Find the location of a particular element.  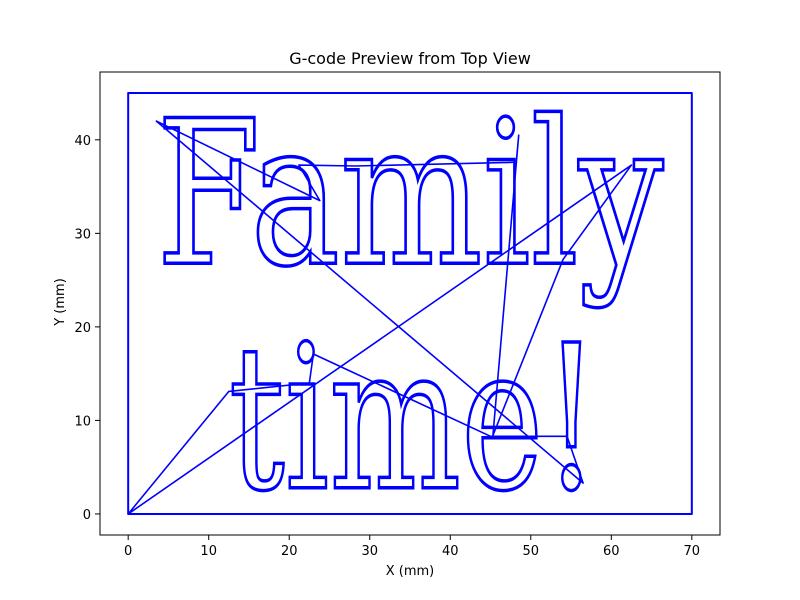

x-tick-label: 70 is located at coordinates (692, 551).